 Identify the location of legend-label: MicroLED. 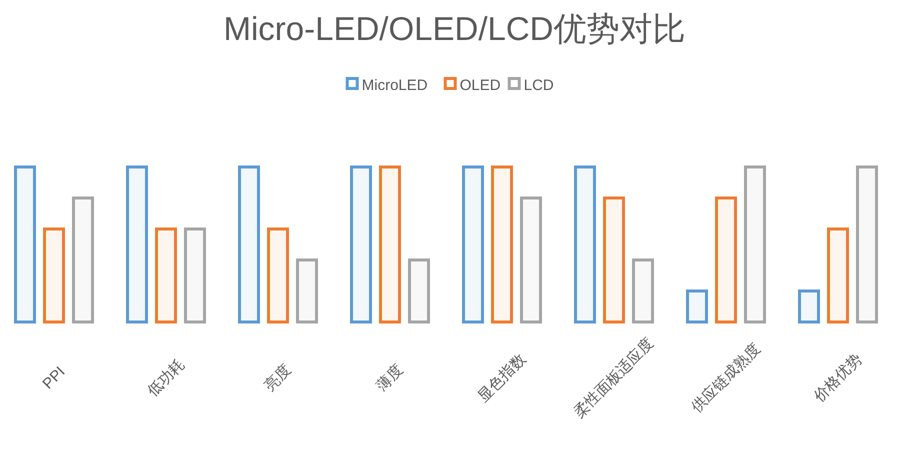
(395, 85).